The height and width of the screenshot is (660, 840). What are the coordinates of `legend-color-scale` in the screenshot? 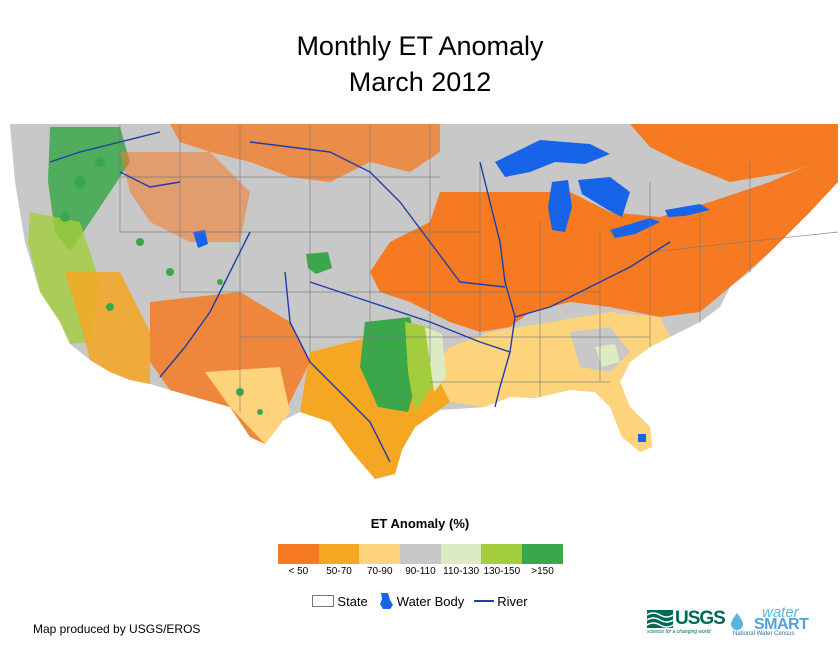 It's located at (420, 554).